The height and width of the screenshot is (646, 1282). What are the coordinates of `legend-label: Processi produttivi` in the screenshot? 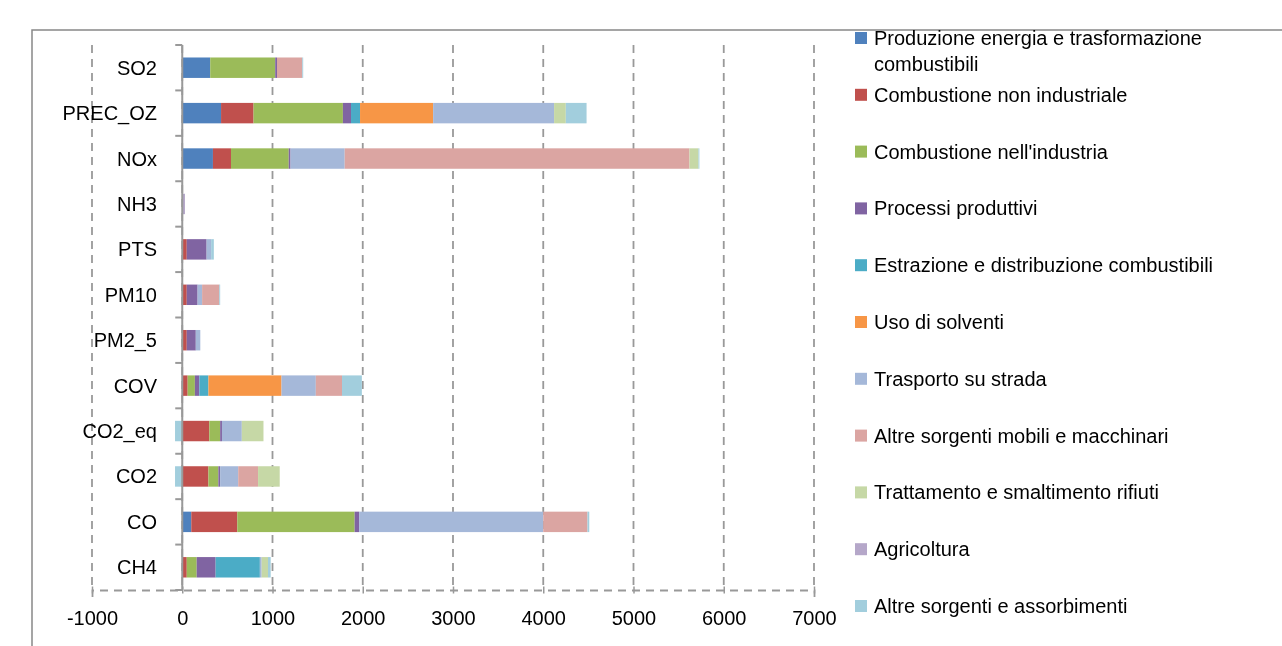 It's located at (956, 208).